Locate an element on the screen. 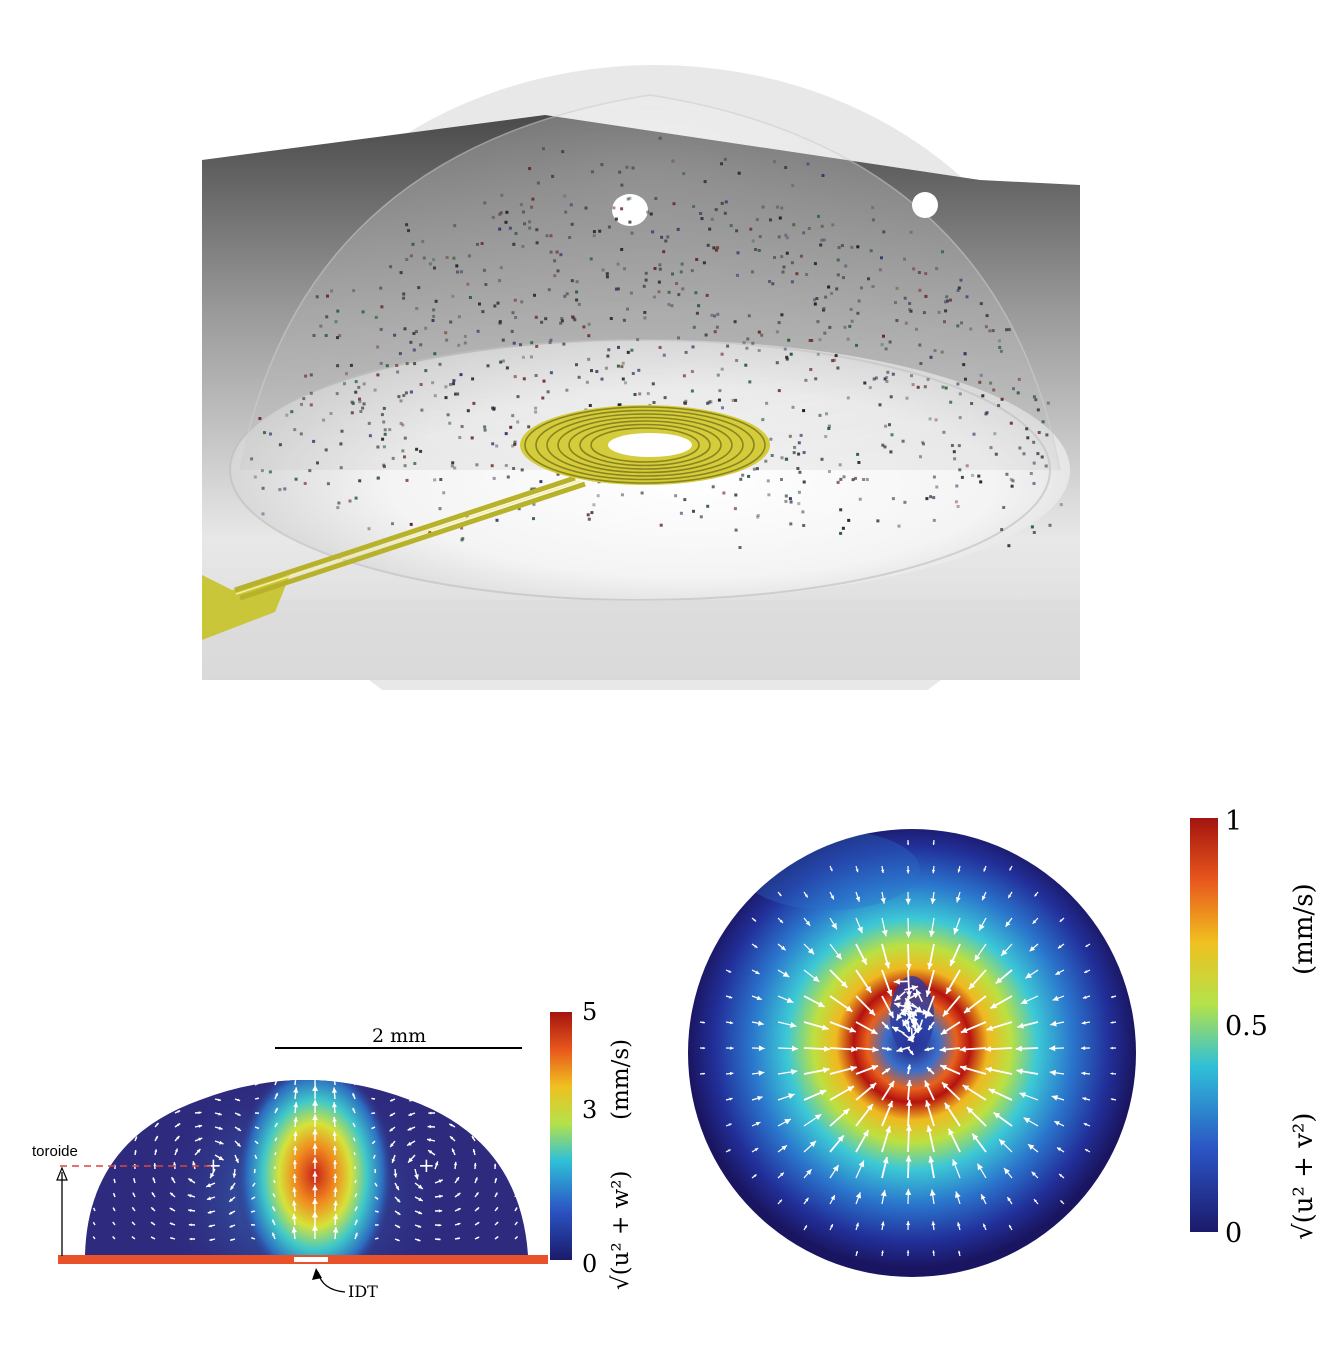  colorbar-tick: 0.5 is located at coordinates (1246, 1026).